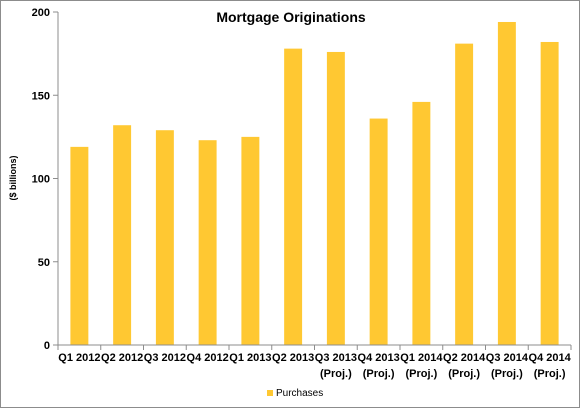  I want to click on y-axis: 0 50 100 150 200, so click(45, 179).